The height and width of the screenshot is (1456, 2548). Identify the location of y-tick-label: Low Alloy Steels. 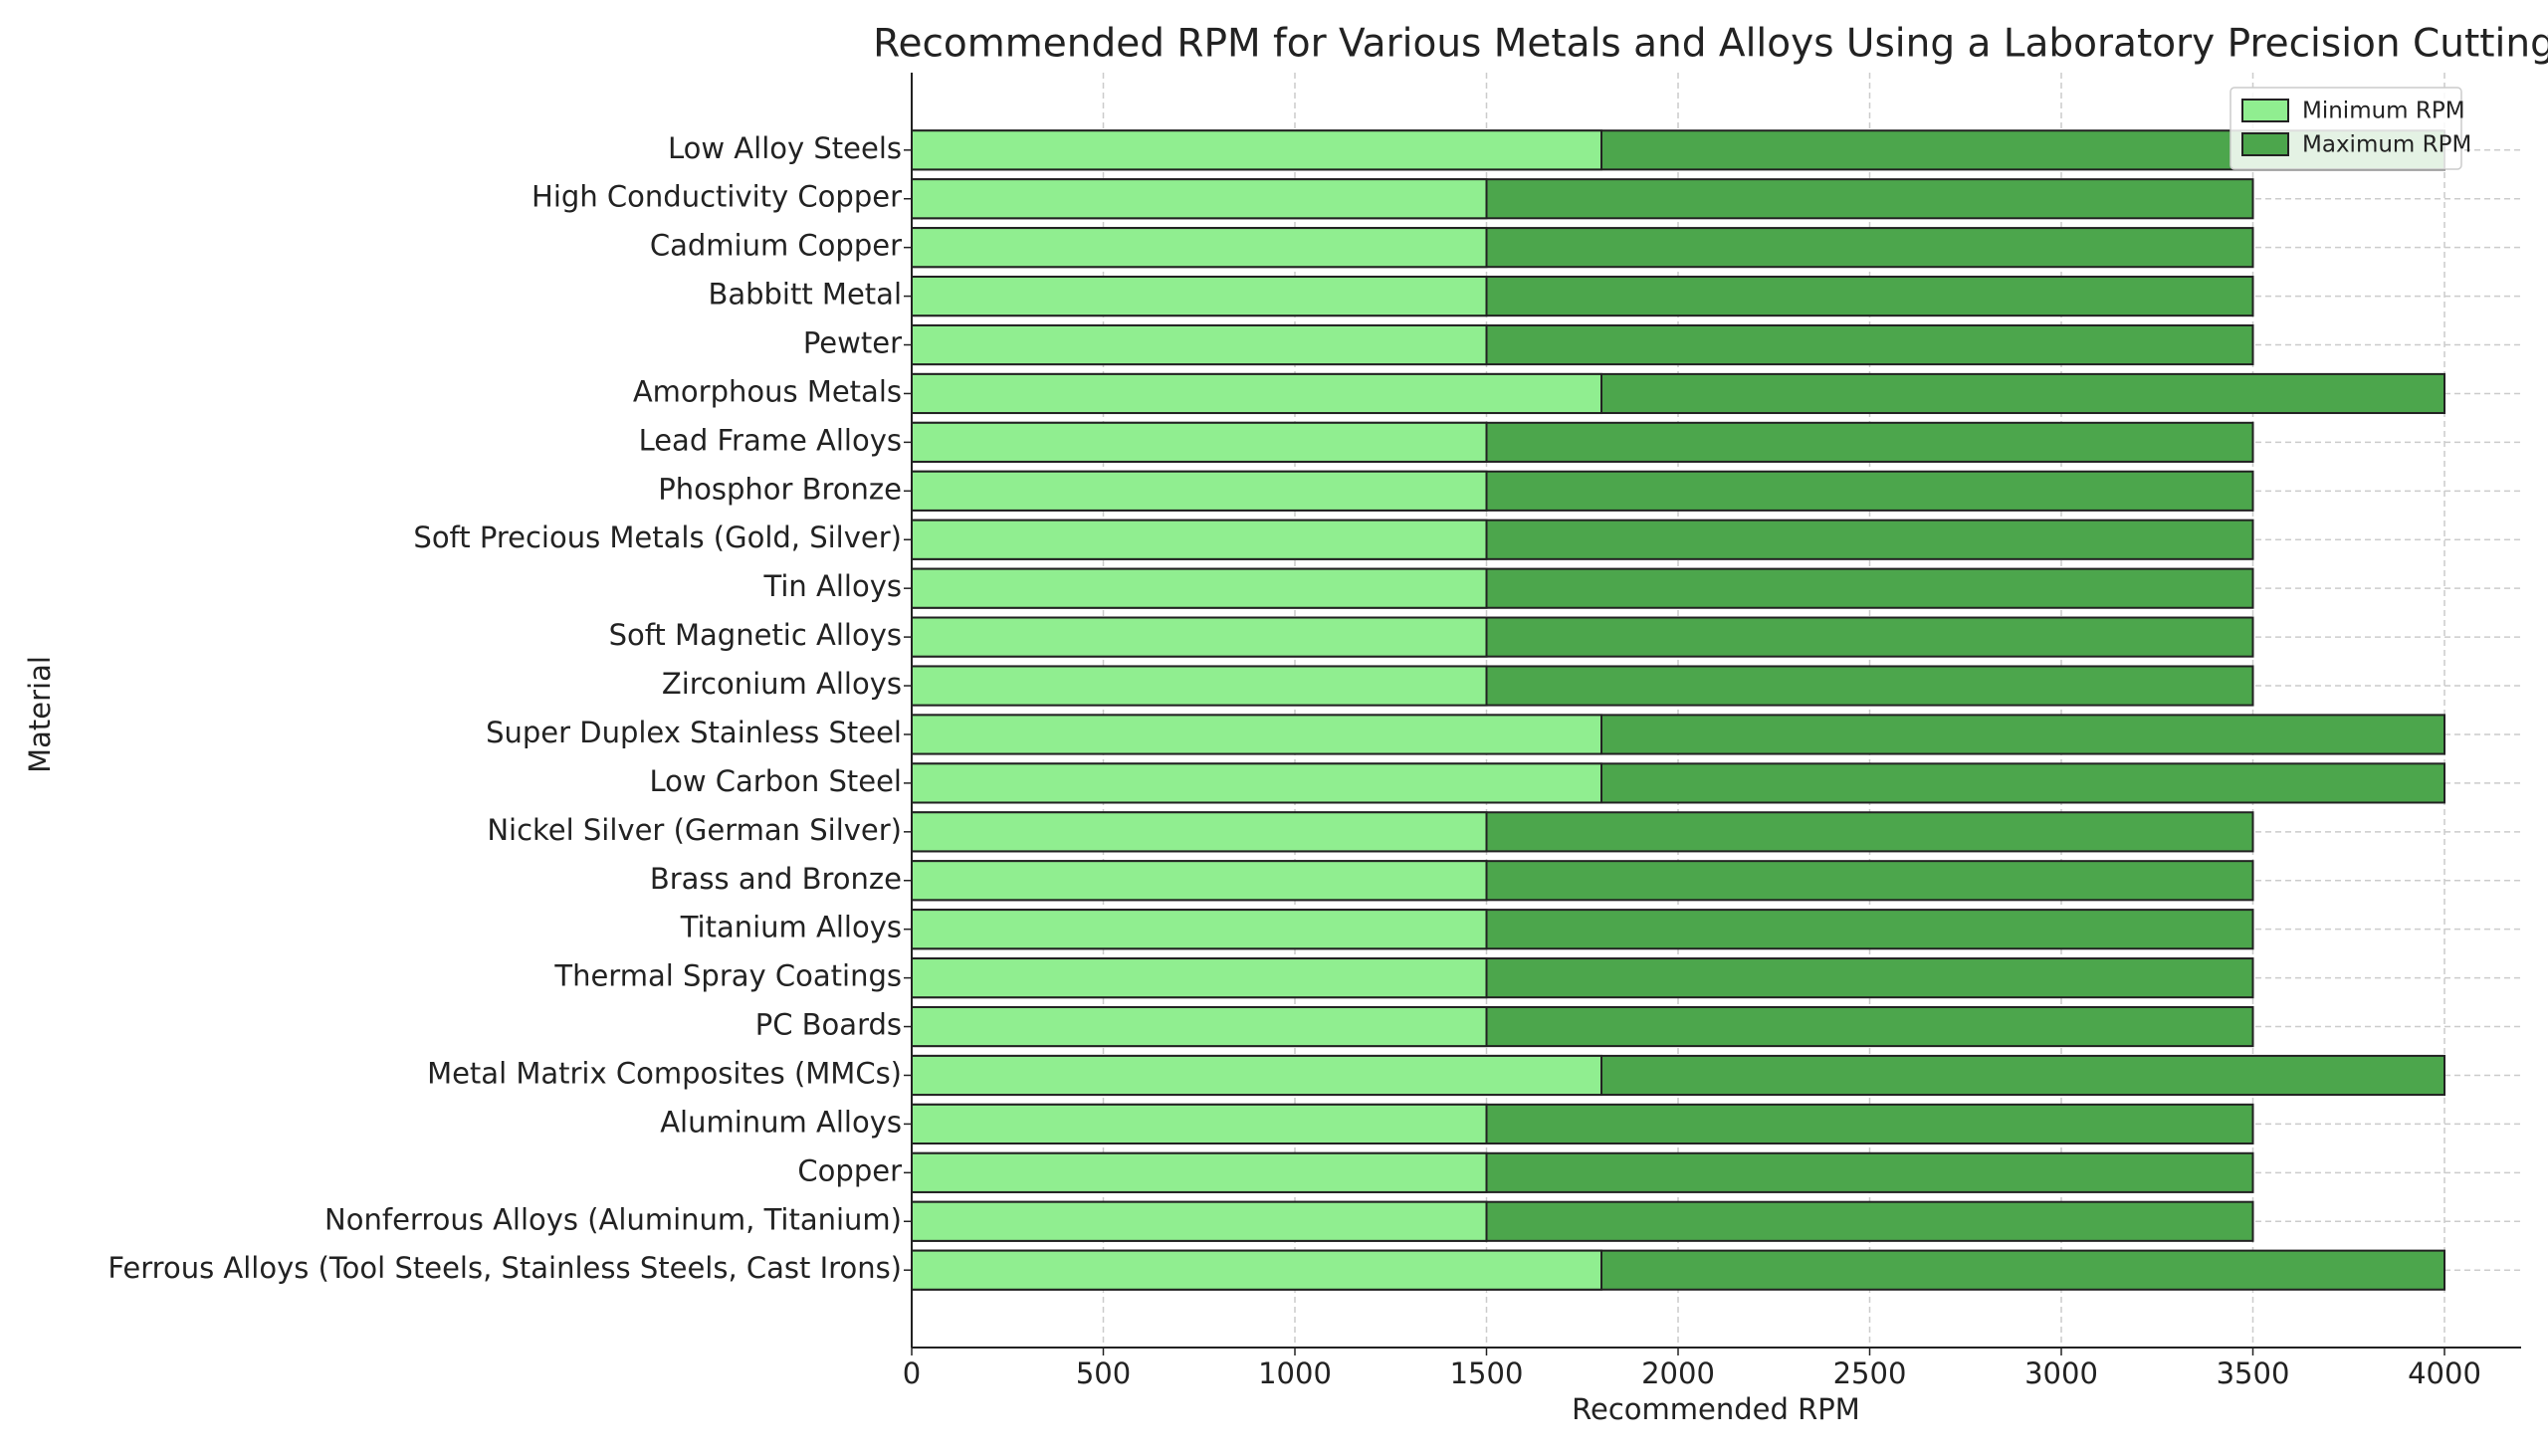
(785, 148).